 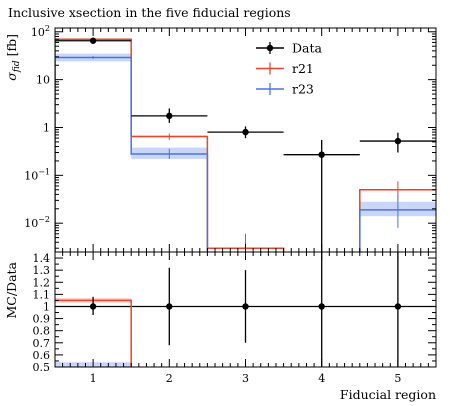 I want to click on legend-item-r21: r21, so click(x=285, y=68).